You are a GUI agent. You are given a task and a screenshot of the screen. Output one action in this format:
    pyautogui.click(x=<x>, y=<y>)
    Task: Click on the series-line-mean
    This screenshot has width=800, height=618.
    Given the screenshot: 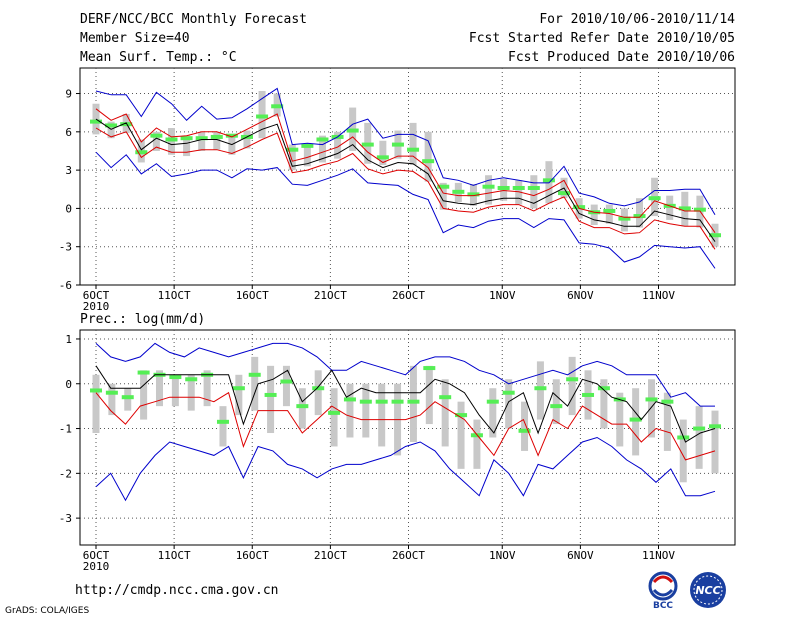 What is the action you would take?
    pyautogui.click(x=405, y=404)
    